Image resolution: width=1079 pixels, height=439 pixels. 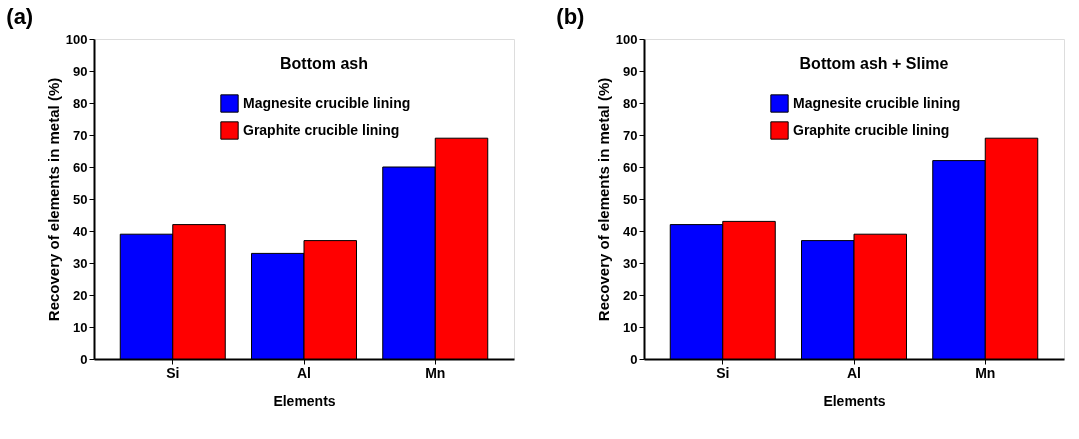 I want to click on chart-title: (a), so click(x=20, y=16).